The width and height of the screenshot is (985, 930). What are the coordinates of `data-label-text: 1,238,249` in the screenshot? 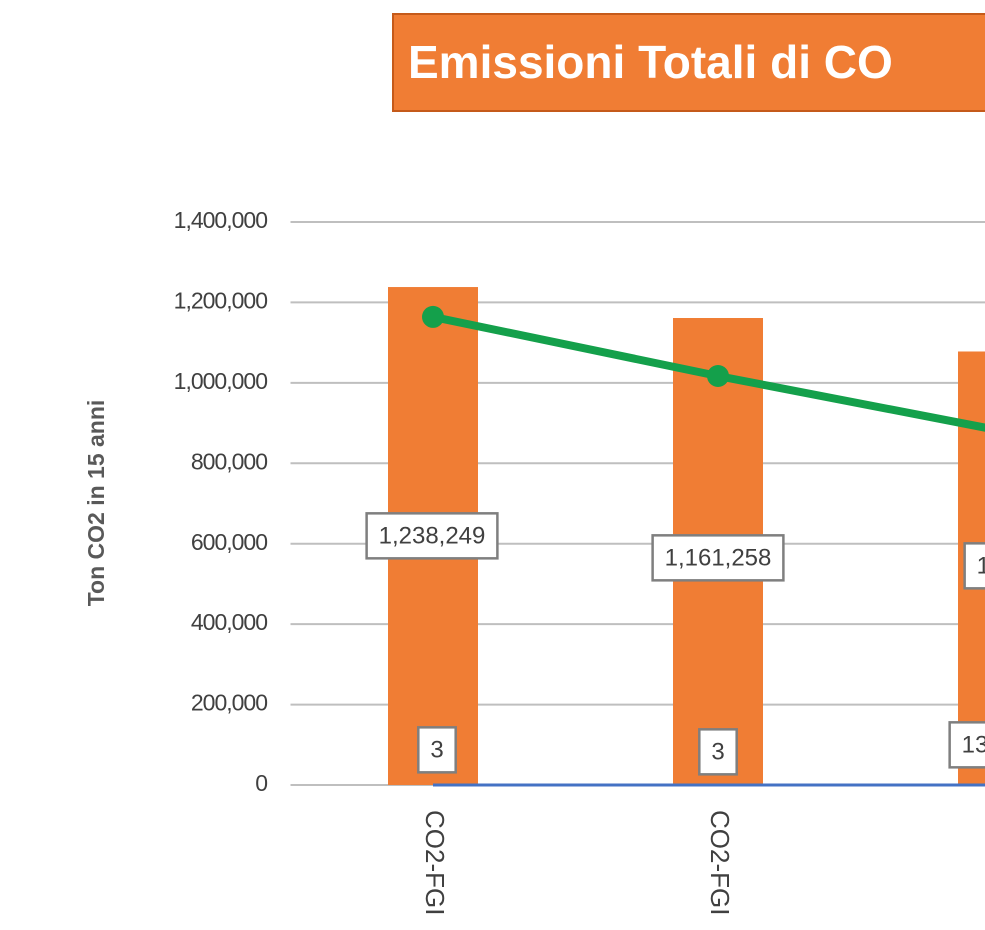 It's located at (432, 535).